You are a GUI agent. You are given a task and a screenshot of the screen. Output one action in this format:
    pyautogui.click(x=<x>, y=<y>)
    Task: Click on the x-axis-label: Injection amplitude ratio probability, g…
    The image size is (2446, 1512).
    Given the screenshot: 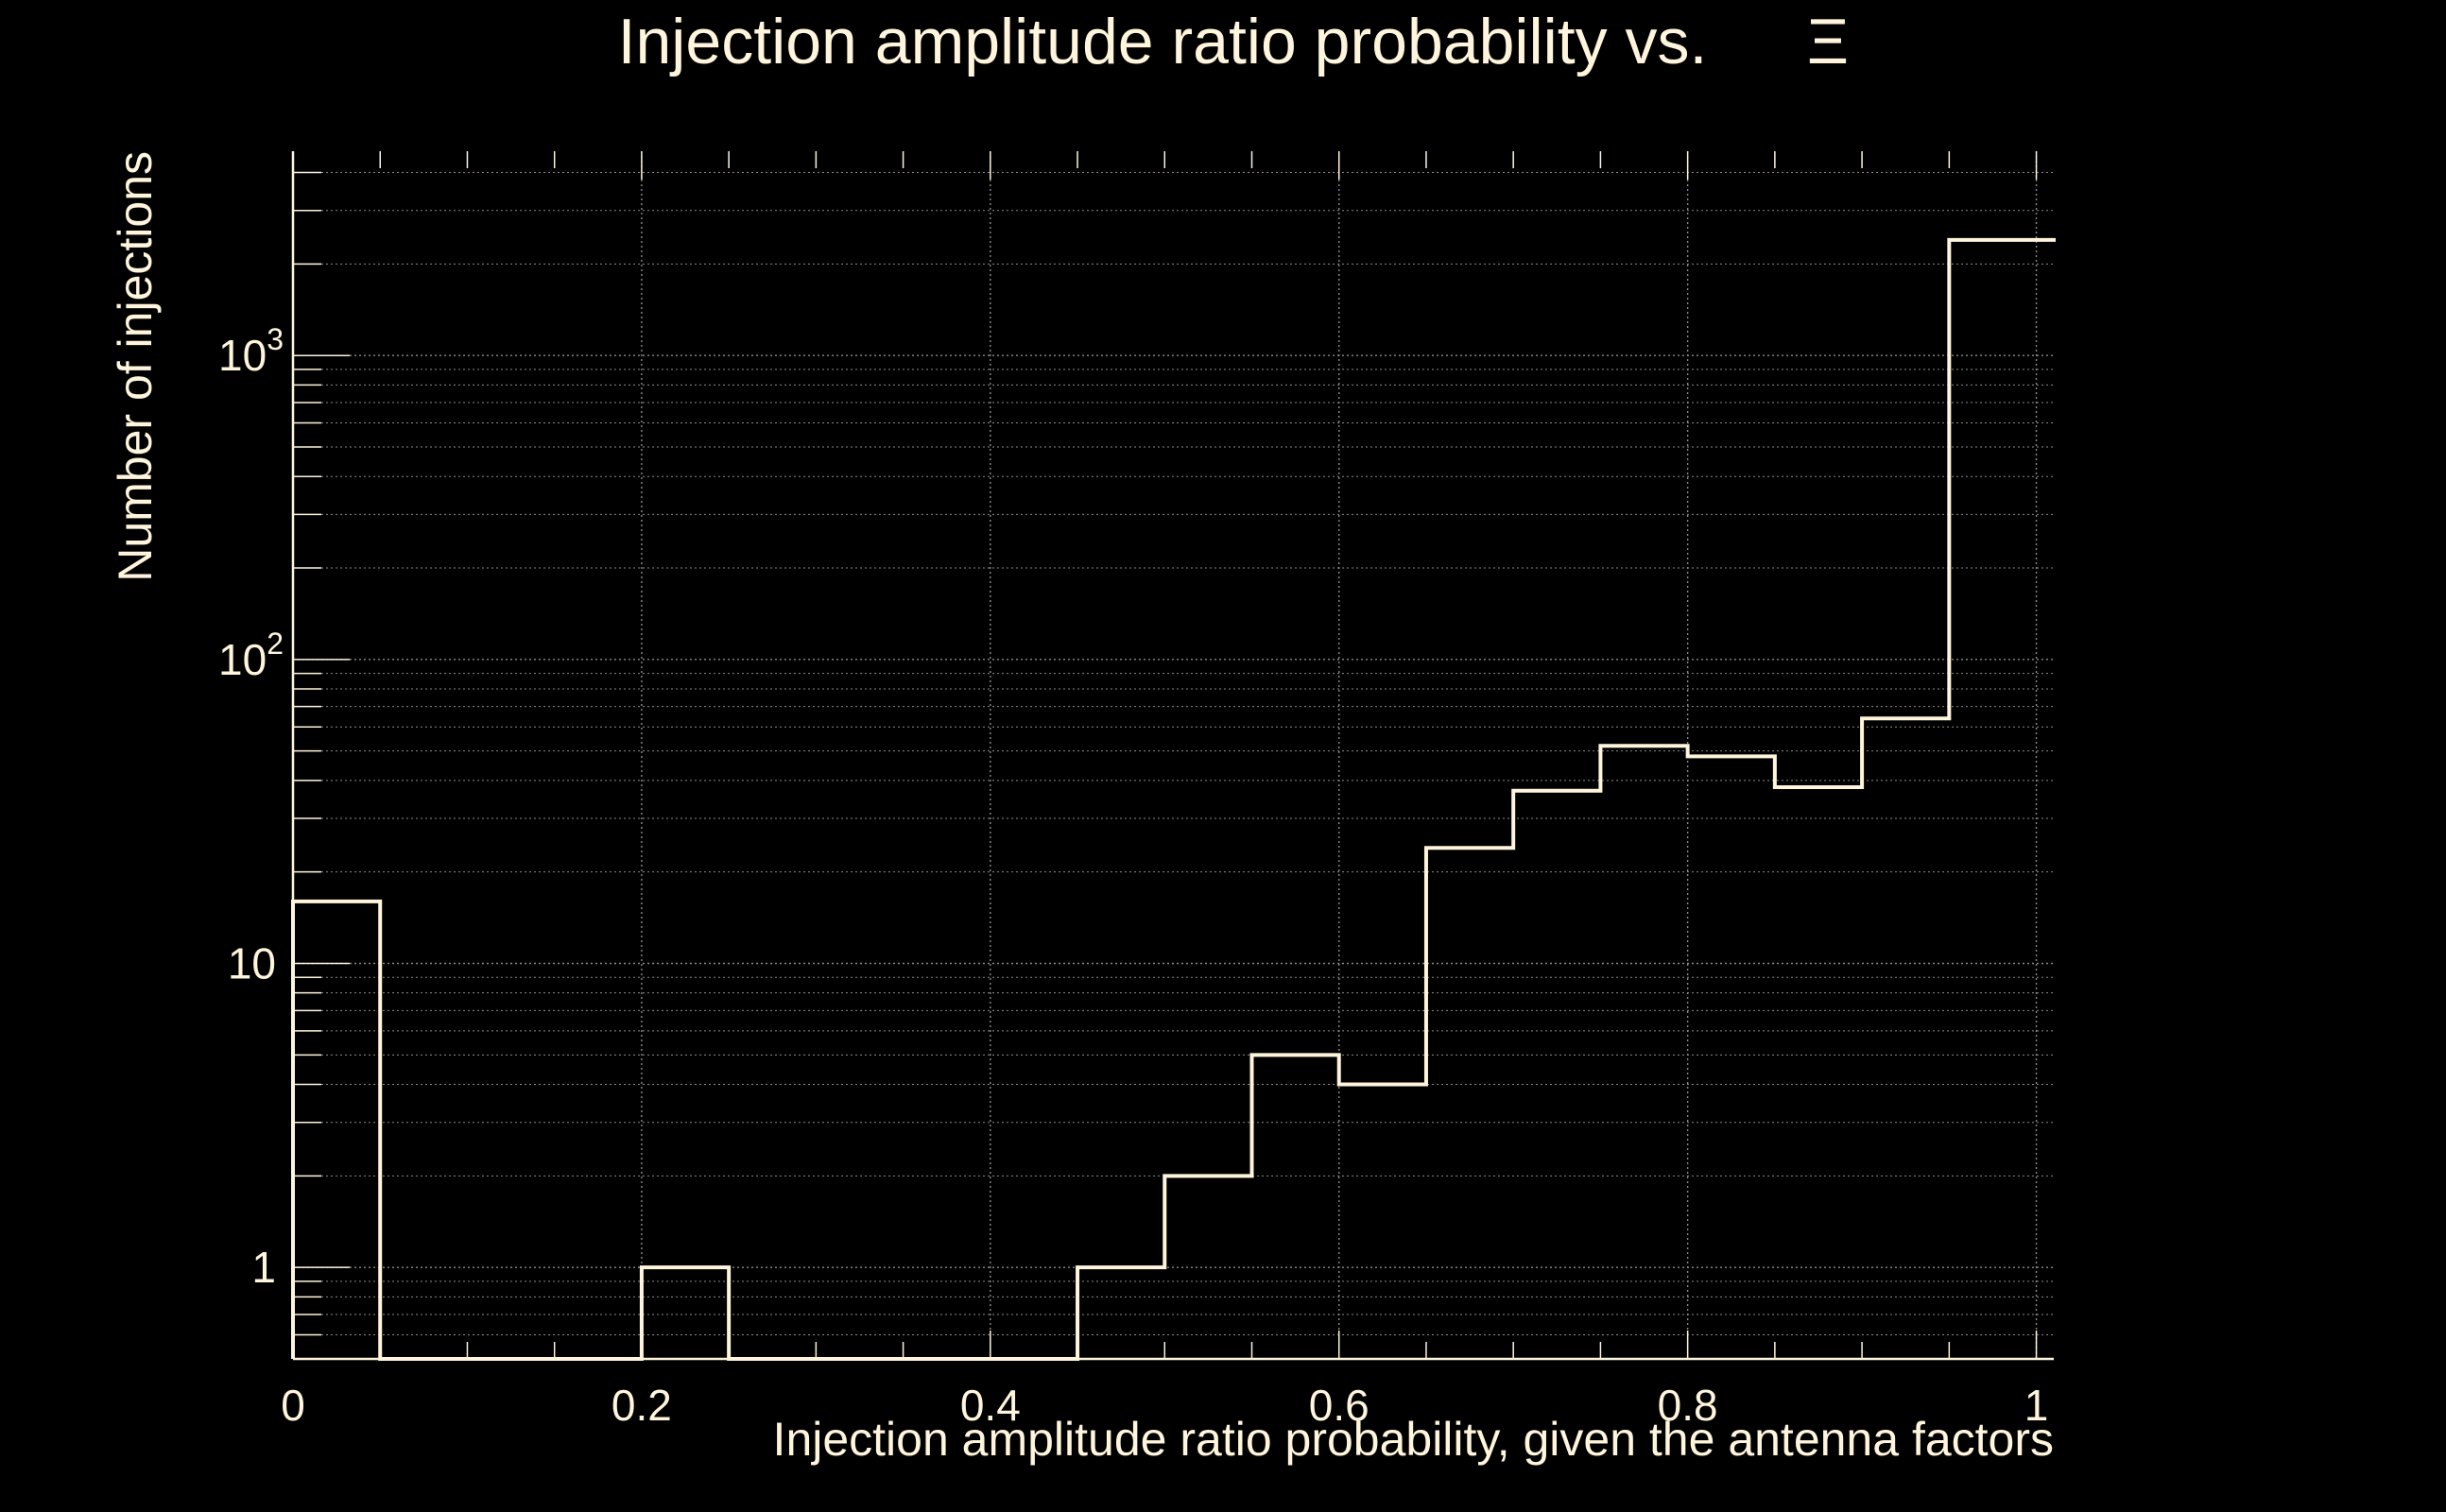 What is the action you would take?
    pyautogui.click(x=1413, y=1439)
    